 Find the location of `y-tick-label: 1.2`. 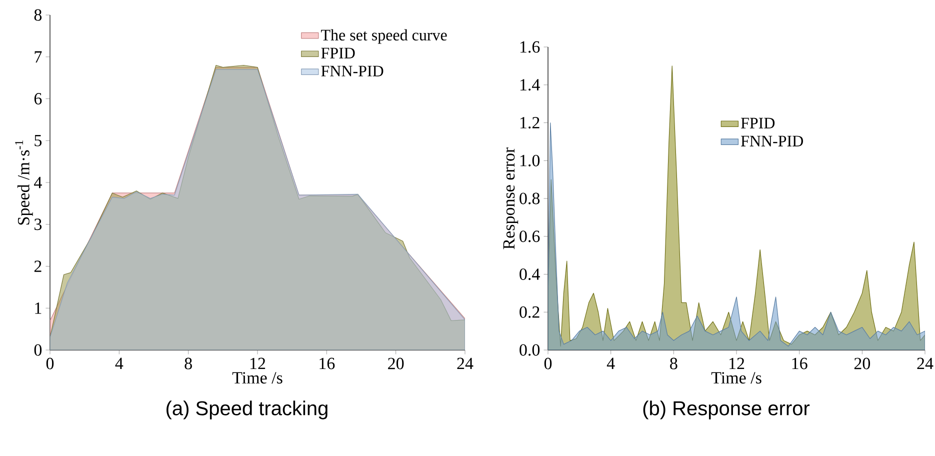

y-tick-label: 1.2 is located at coordinates (530, 122).